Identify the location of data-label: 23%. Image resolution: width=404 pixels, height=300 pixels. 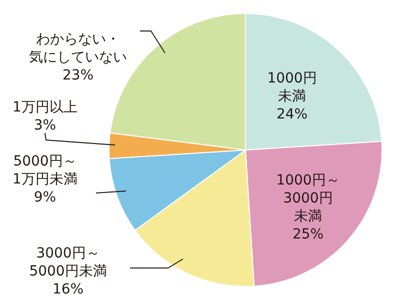
(78, 76).